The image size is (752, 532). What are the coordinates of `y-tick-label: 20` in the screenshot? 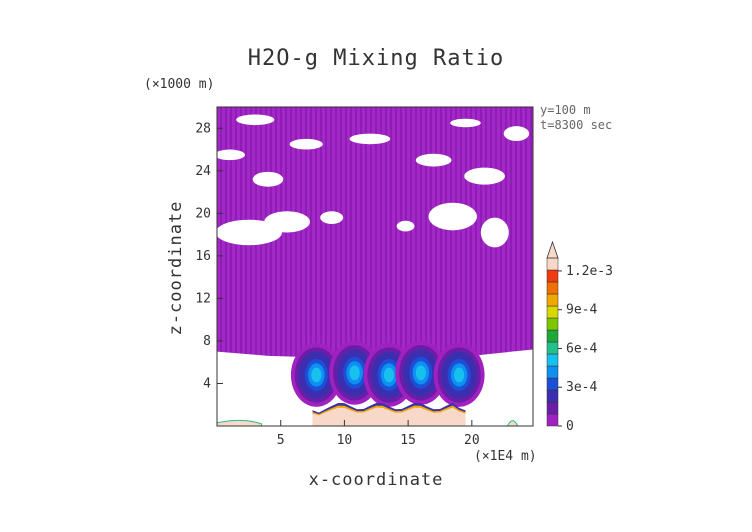 It's located at (203, 213).